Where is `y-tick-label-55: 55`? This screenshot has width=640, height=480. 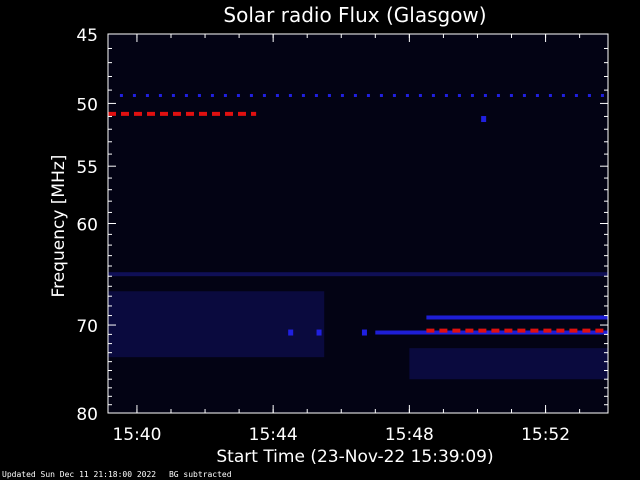
y-tick-label-55: 55 is located at coordinates (87, 168).